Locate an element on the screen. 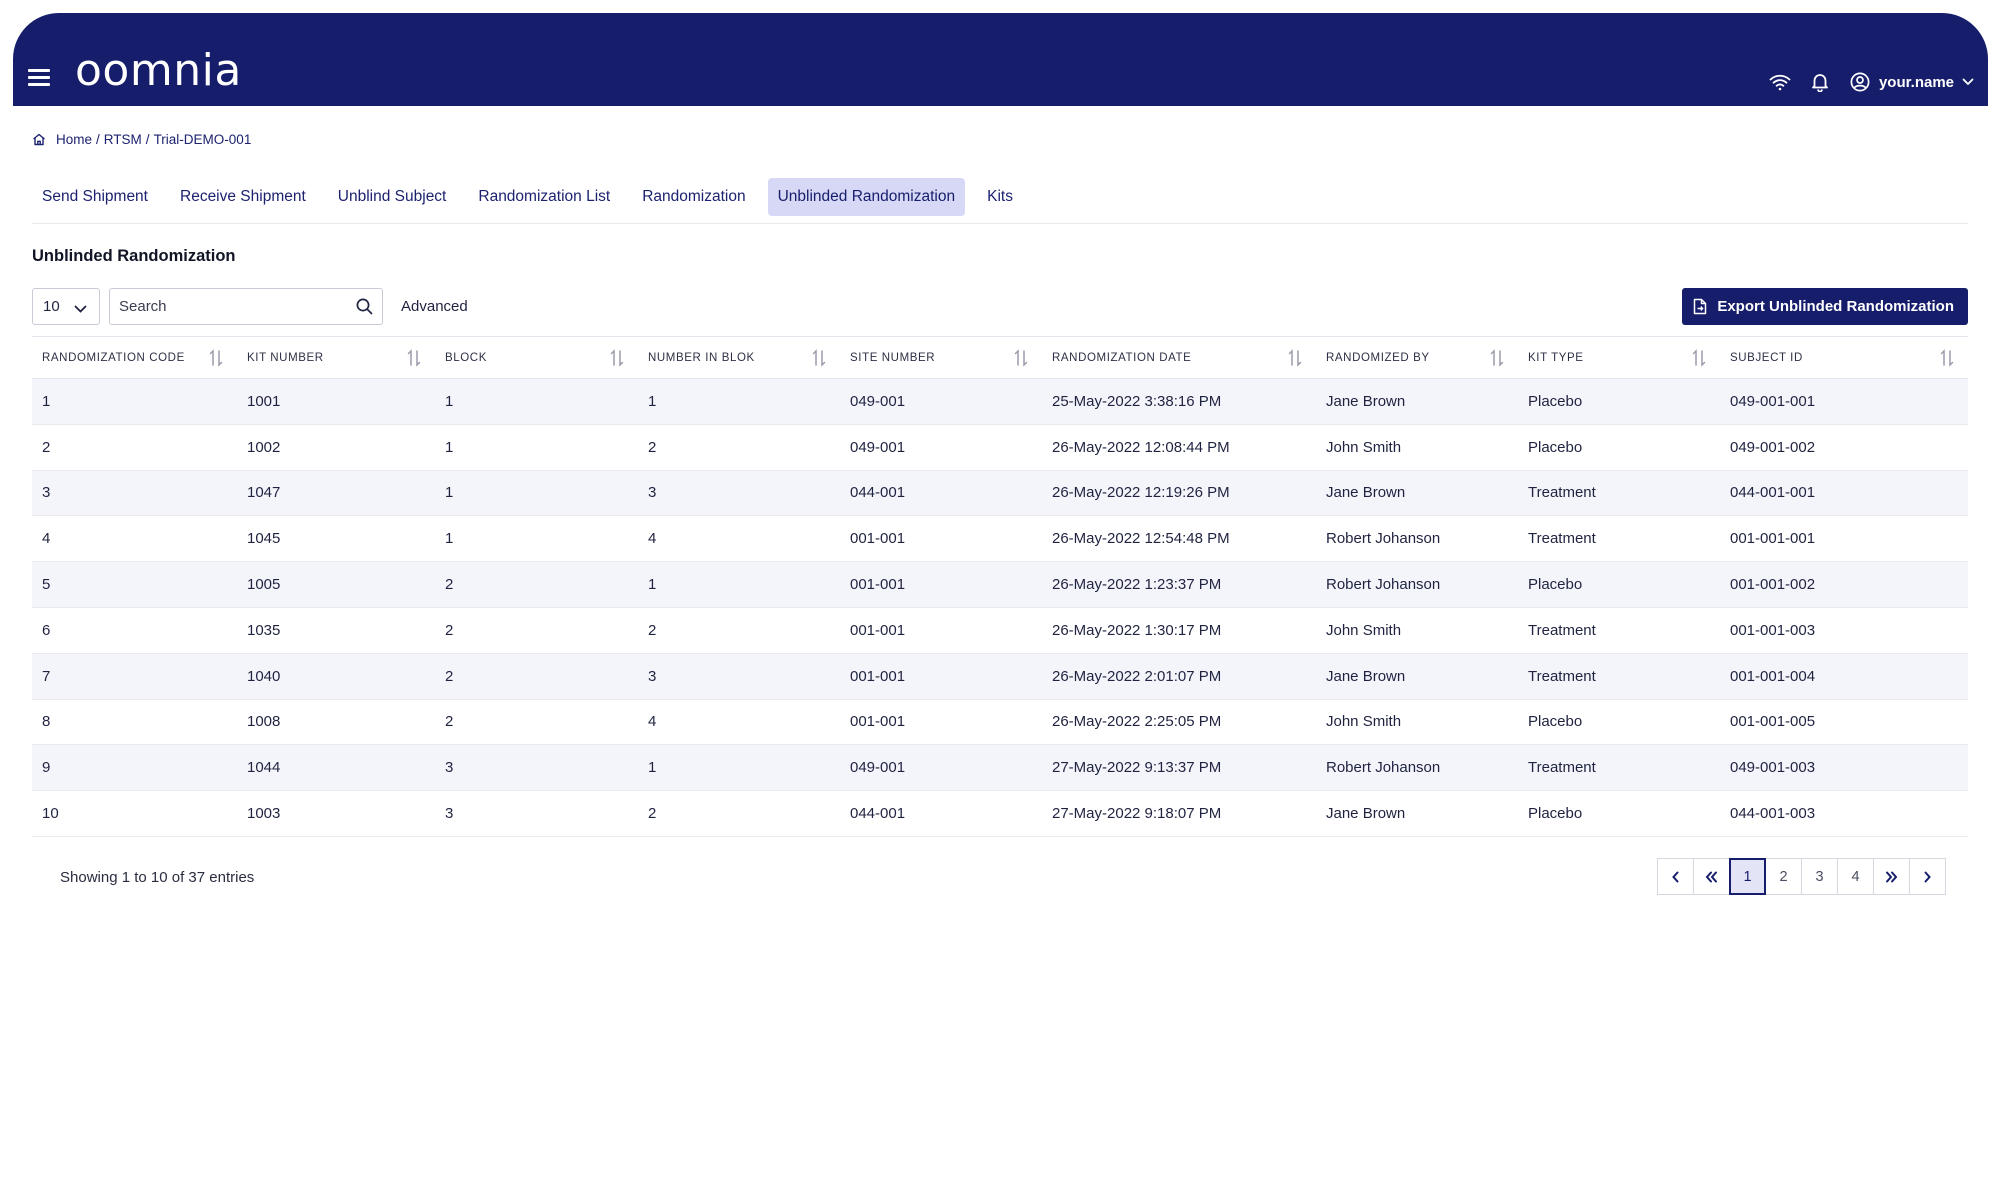 The height and width of the screenshot is (1202, 2000). wifi-icon is located at coordinates (1780, 82).